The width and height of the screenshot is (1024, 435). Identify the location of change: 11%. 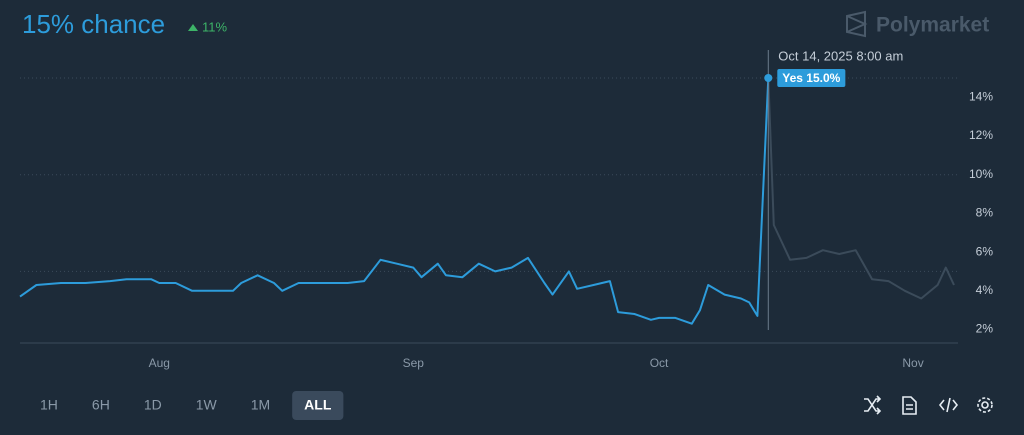
(214, 26).